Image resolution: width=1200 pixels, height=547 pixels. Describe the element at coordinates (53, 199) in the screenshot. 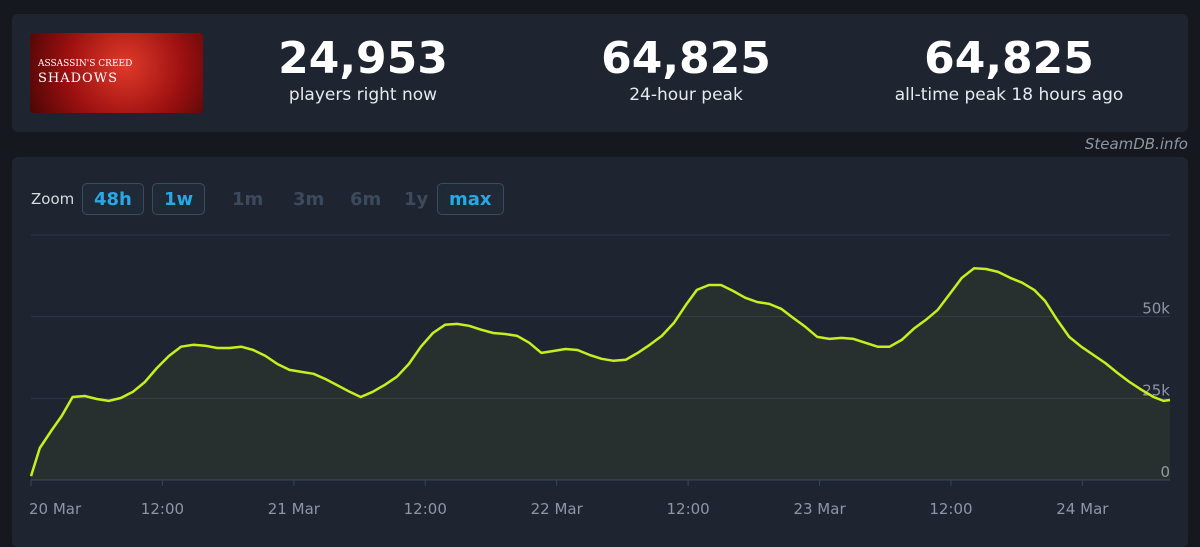

I see `zoom-label: Zoom` at that location.